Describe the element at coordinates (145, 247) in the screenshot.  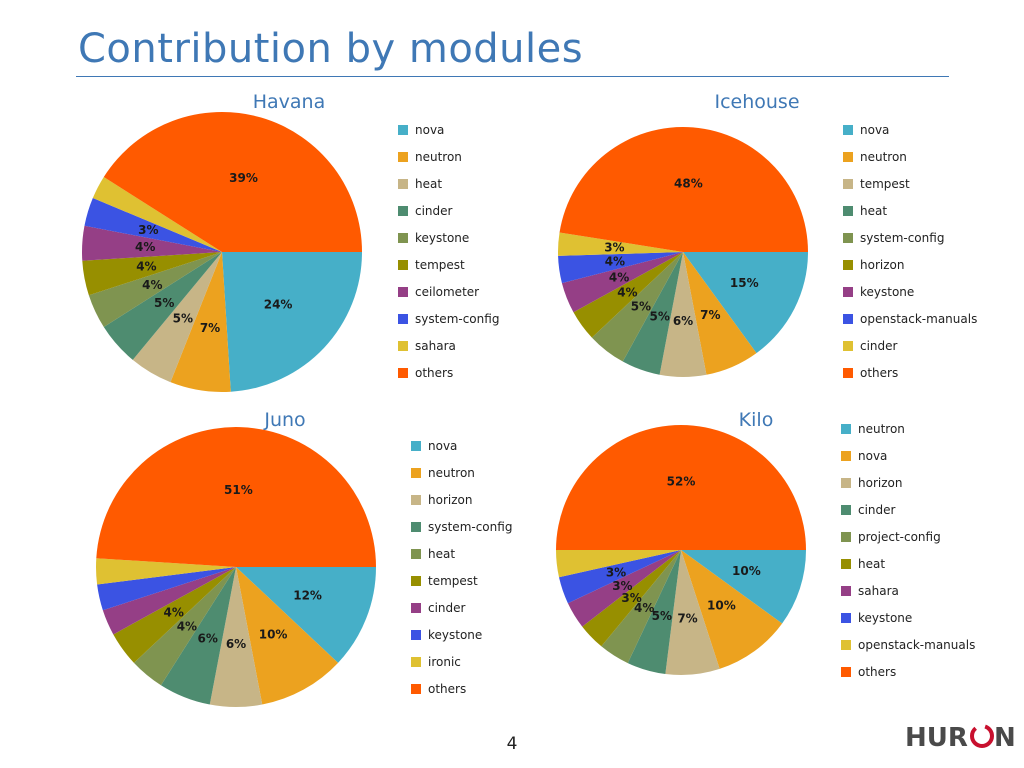
I see `slice-label-ceilometer: 4%` at that location.